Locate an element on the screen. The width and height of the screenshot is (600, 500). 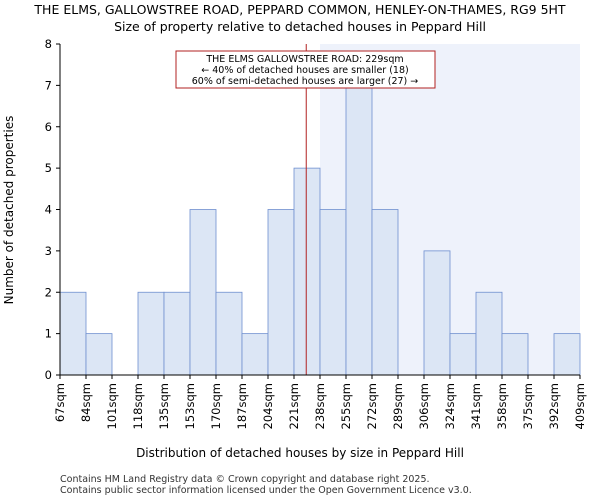
annotation-border is located at coordinates (305, 69).